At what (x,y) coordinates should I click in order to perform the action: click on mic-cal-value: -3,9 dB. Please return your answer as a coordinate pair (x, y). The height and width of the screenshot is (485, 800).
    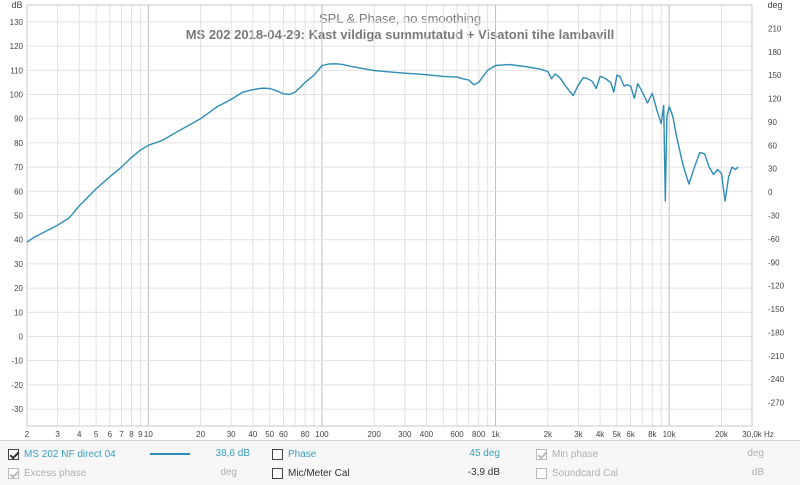
    Looking at the image, I should click on (483, 472).